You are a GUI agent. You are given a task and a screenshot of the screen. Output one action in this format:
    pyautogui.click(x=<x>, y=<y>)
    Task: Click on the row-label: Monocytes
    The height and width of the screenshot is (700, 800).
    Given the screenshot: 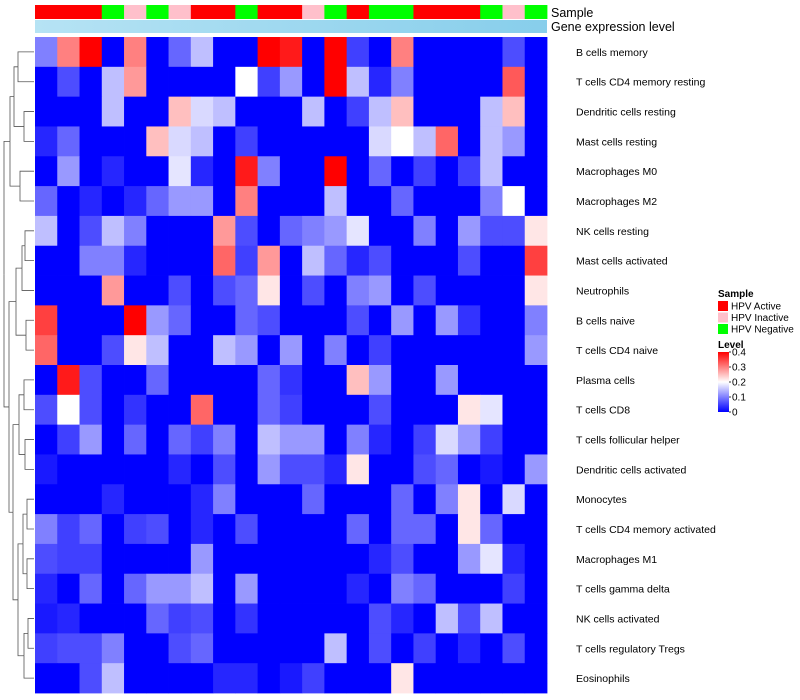 What is the action you would take?
    pyautogui.click(x=601, y=500)
    